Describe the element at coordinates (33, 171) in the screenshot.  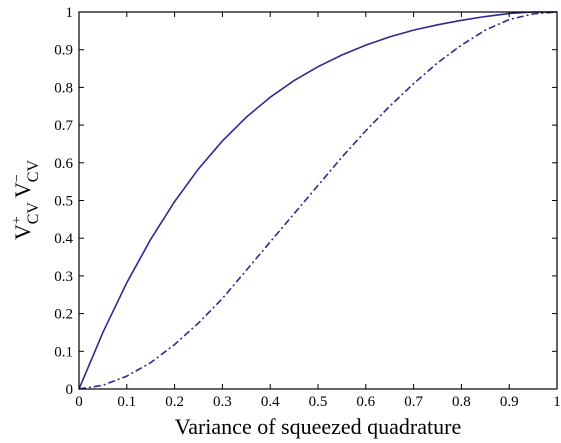
I see `y-label-v2-sub: CV` at that location.